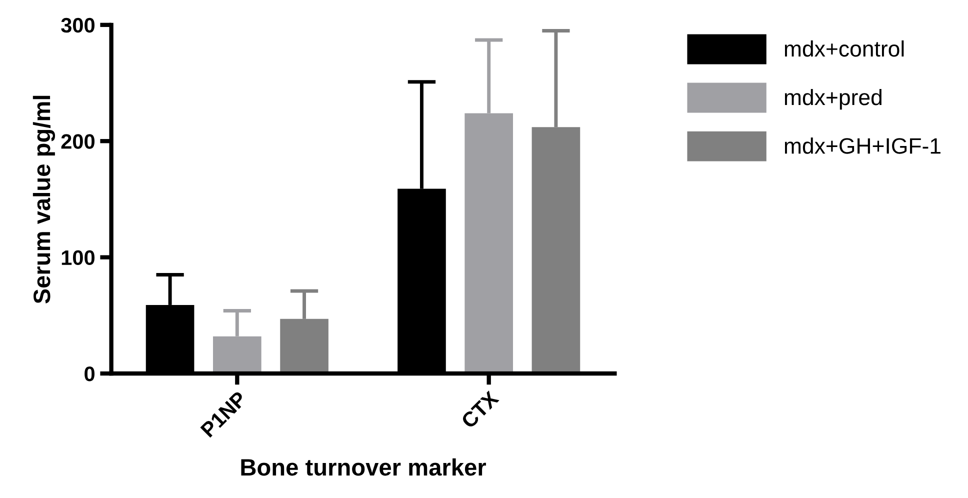 This screenshot has height=498, width=968. Describe the element at coordinates (363, 467) in the screenshot. I see `x-axis-title: Bone turnover marker` at that location.